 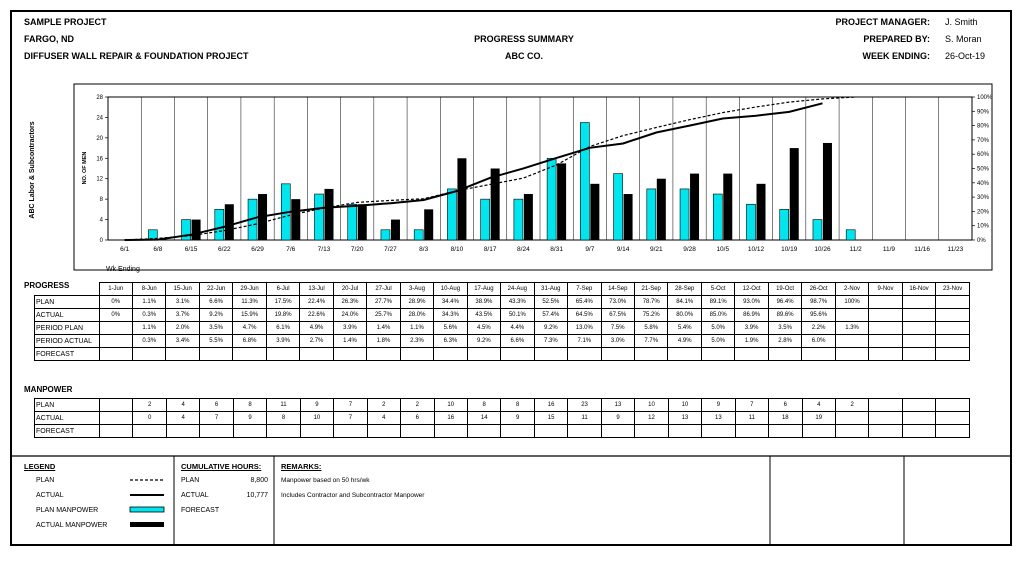 I want to click on y2-tick-label: 80%, so click(x=983, y=127).